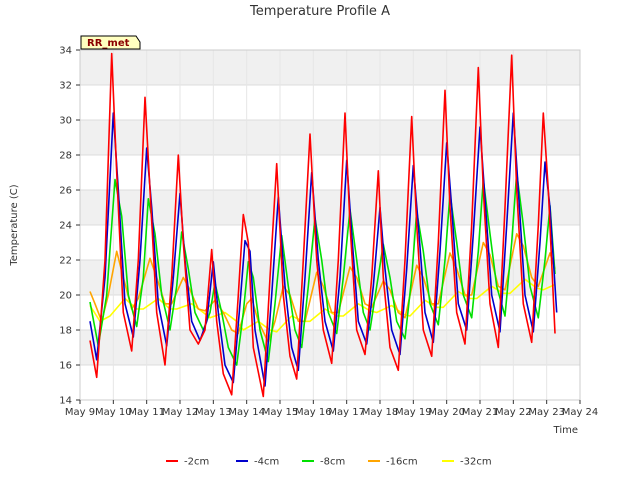  I want to click on chart-title: Temperature Profile A, so click(319, 11).